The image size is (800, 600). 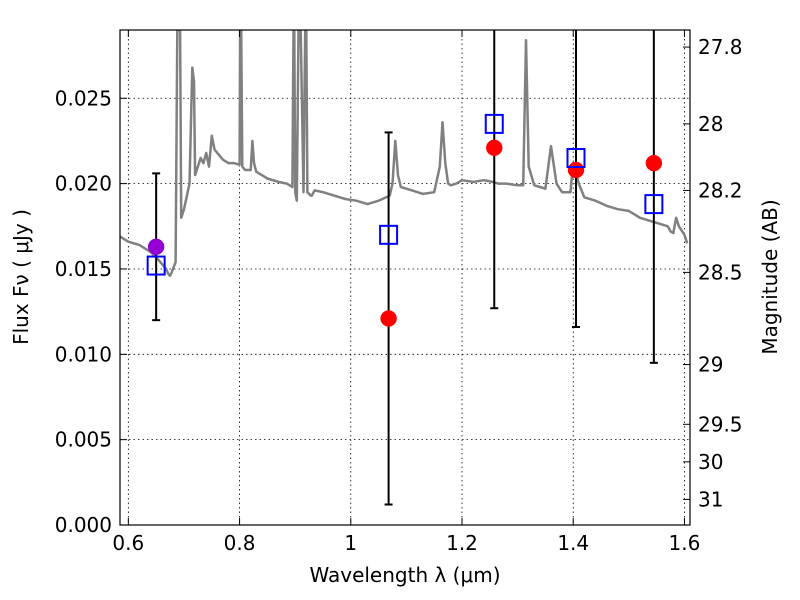 I want to click on right-tick-label: 30, so click(x=710, y=462).